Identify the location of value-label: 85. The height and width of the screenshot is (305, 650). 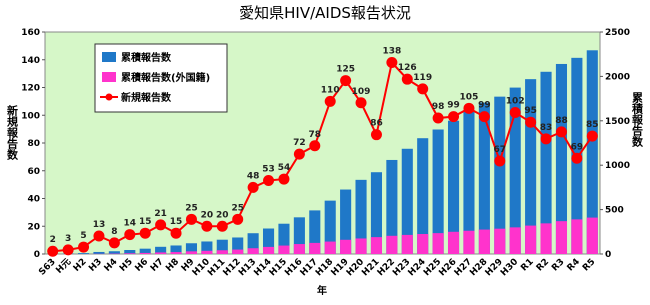
(592, 125).